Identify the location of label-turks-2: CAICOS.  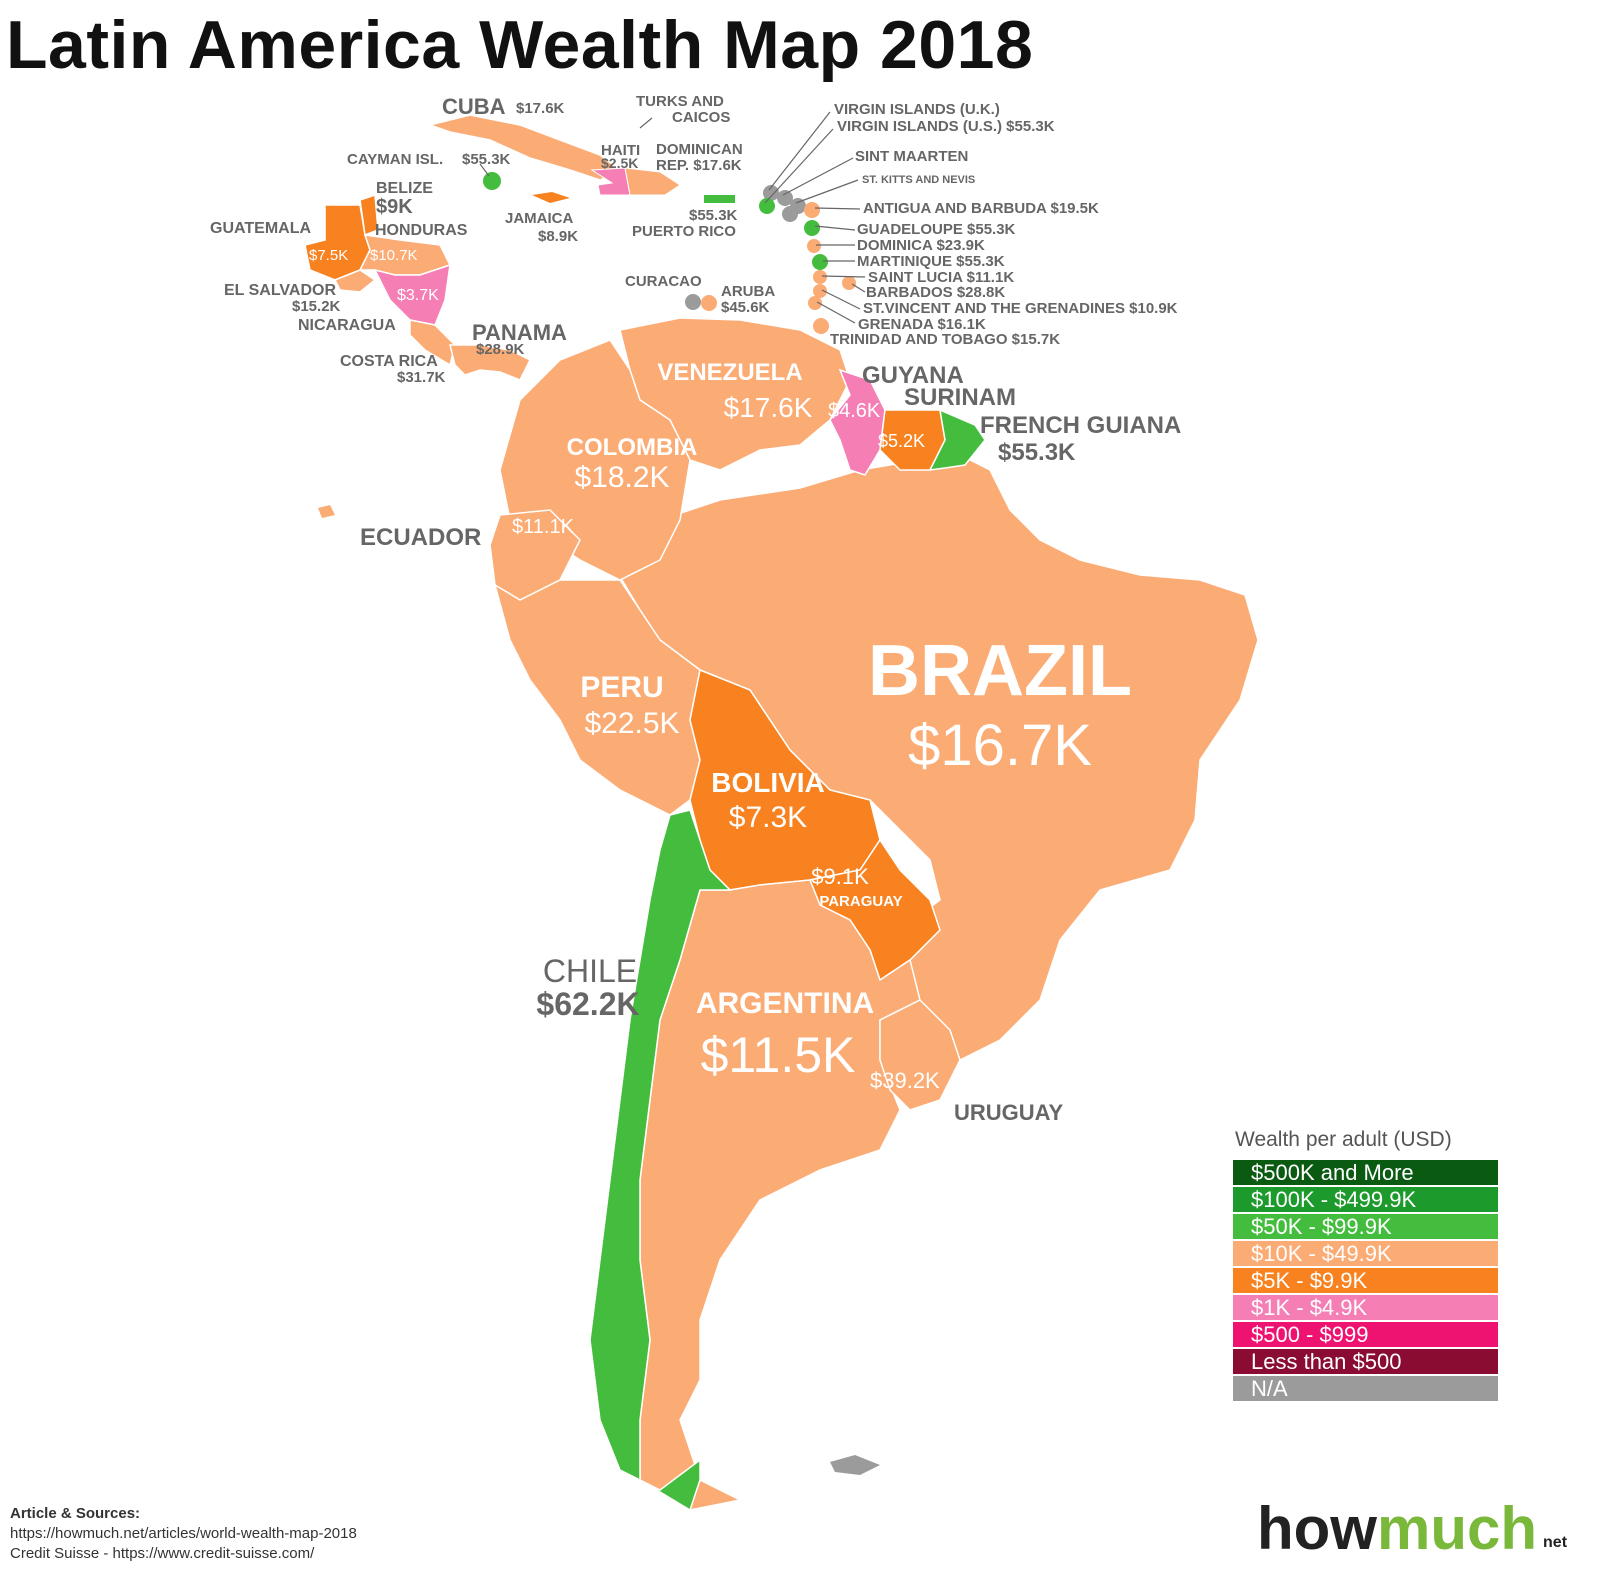
(701, 117).